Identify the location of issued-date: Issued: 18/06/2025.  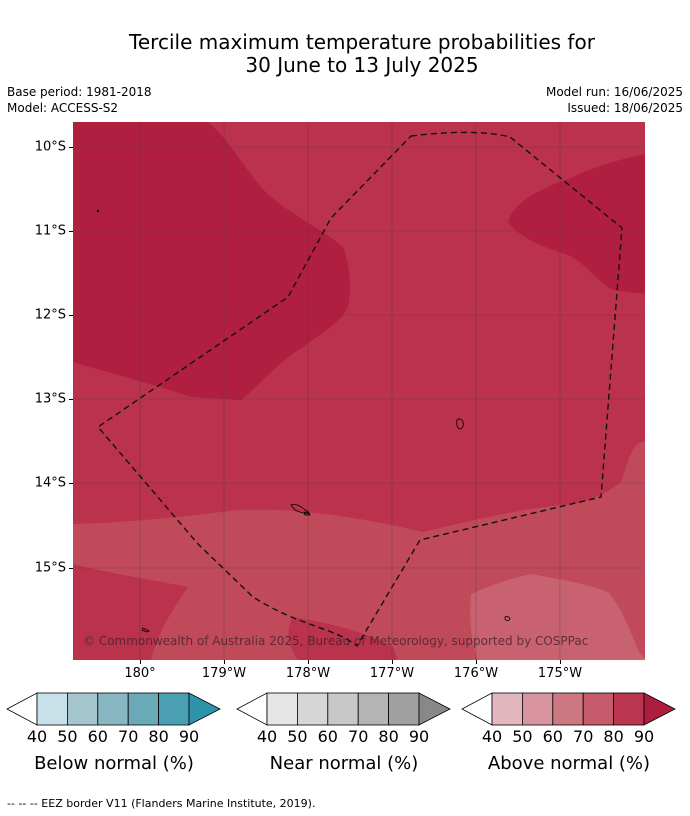
(625, 108).